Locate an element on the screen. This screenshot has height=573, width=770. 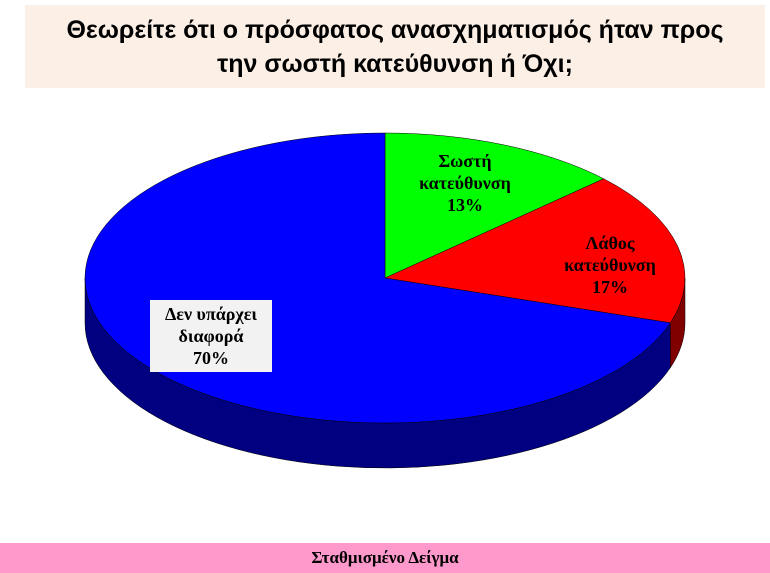
category-label: Δεν υπάρχει διαφορά is located at coordinates (211, 325).